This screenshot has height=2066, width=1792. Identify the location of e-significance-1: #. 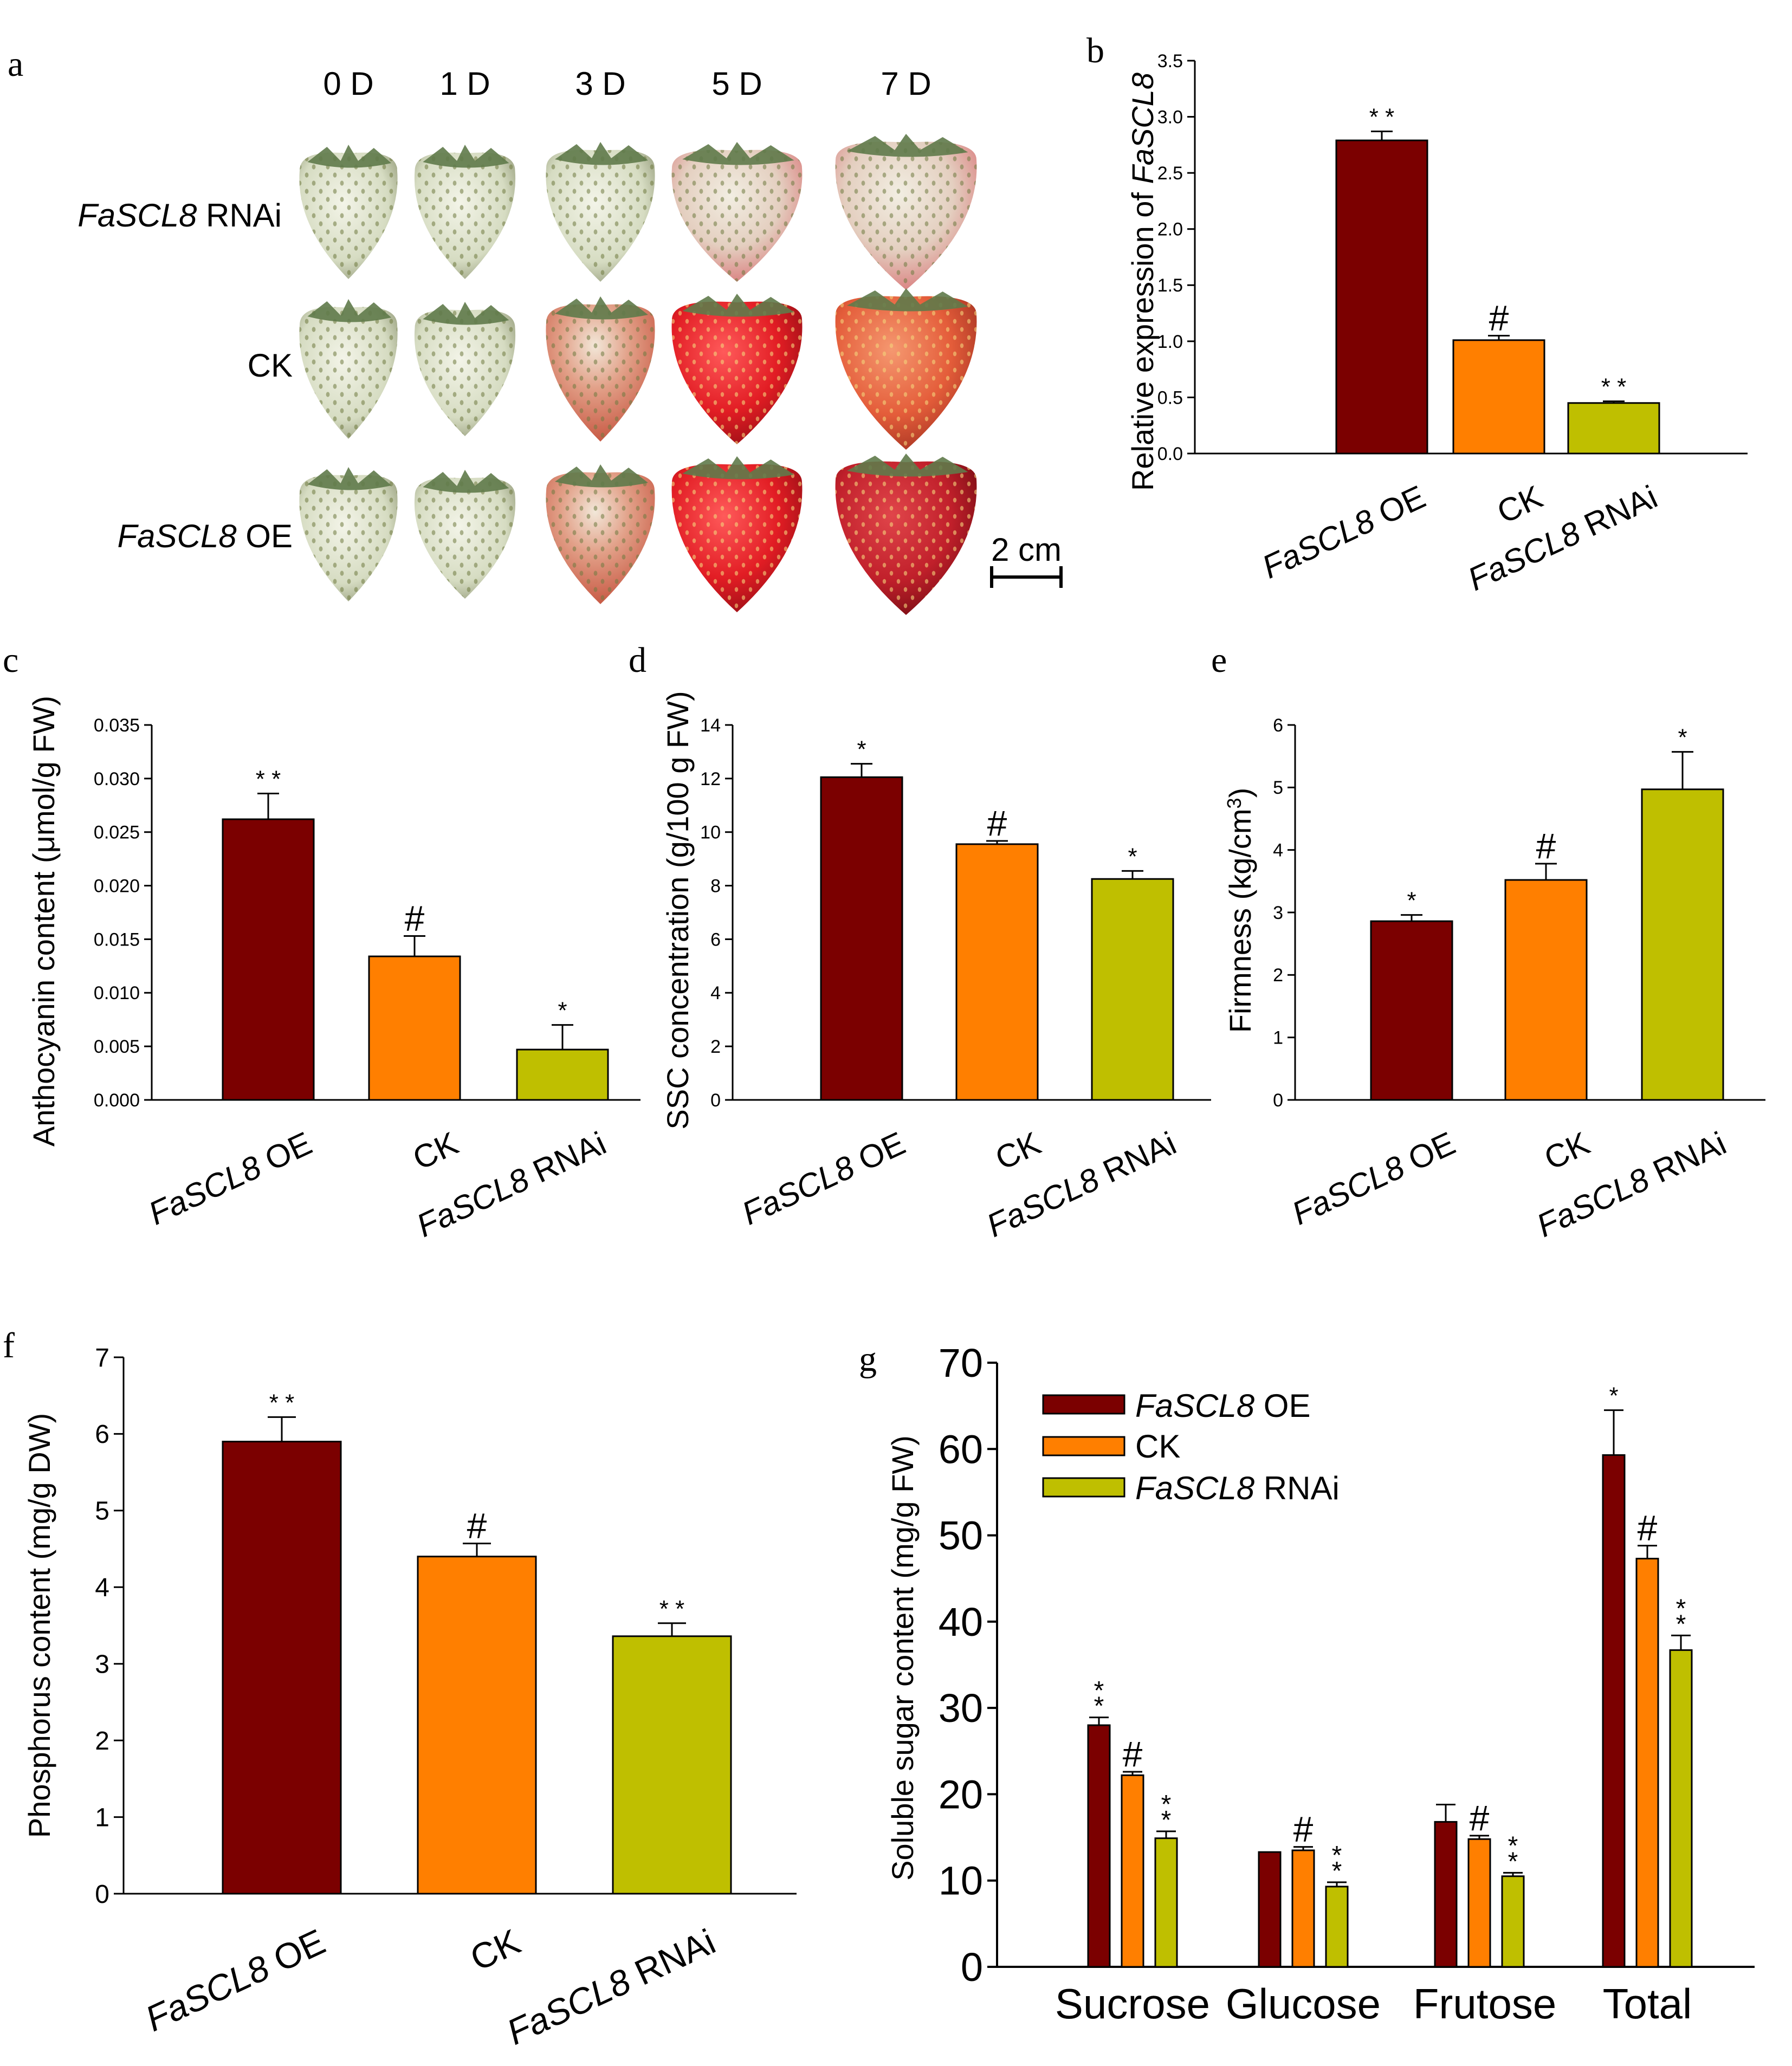
(1546, 846).